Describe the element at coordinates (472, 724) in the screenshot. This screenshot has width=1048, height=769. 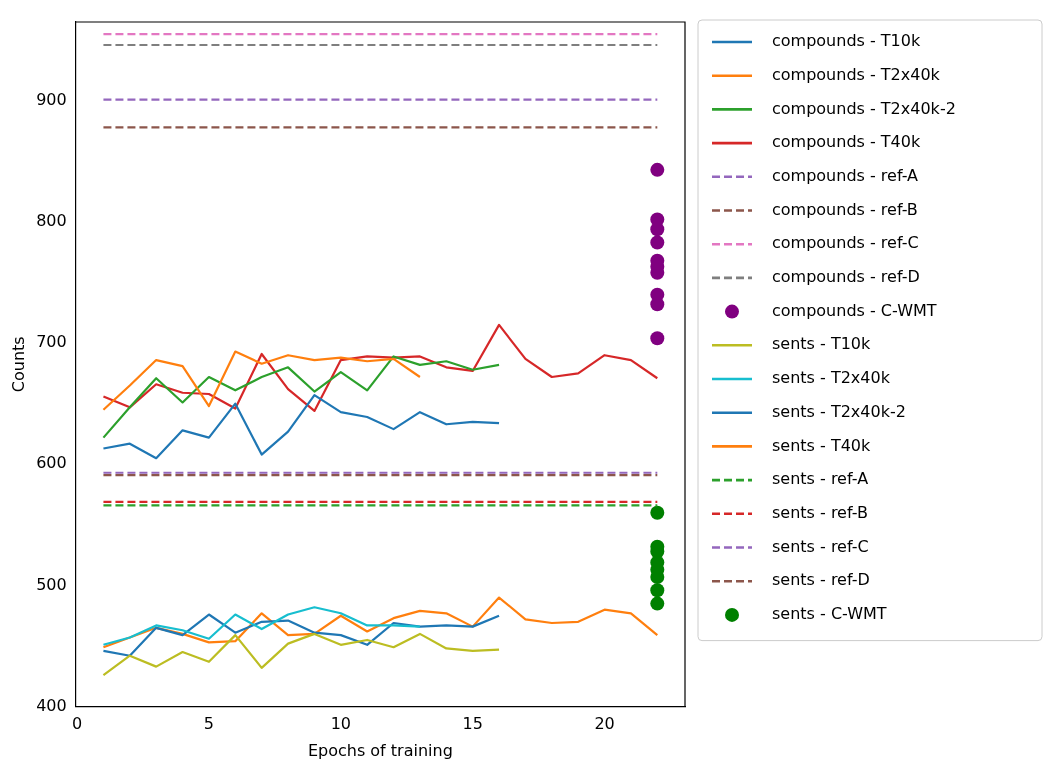
I see `x-tick-label: 15` at that location.